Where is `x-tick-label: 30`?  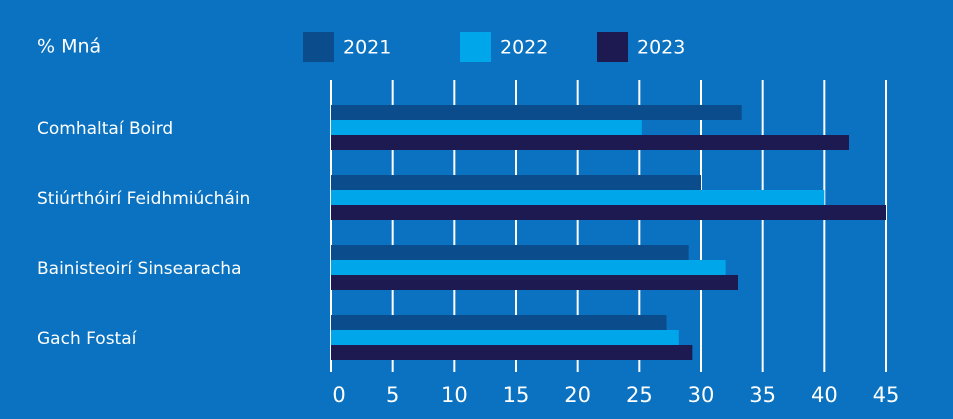
x-tick-label: 30 is located at coordinates (701, 395).